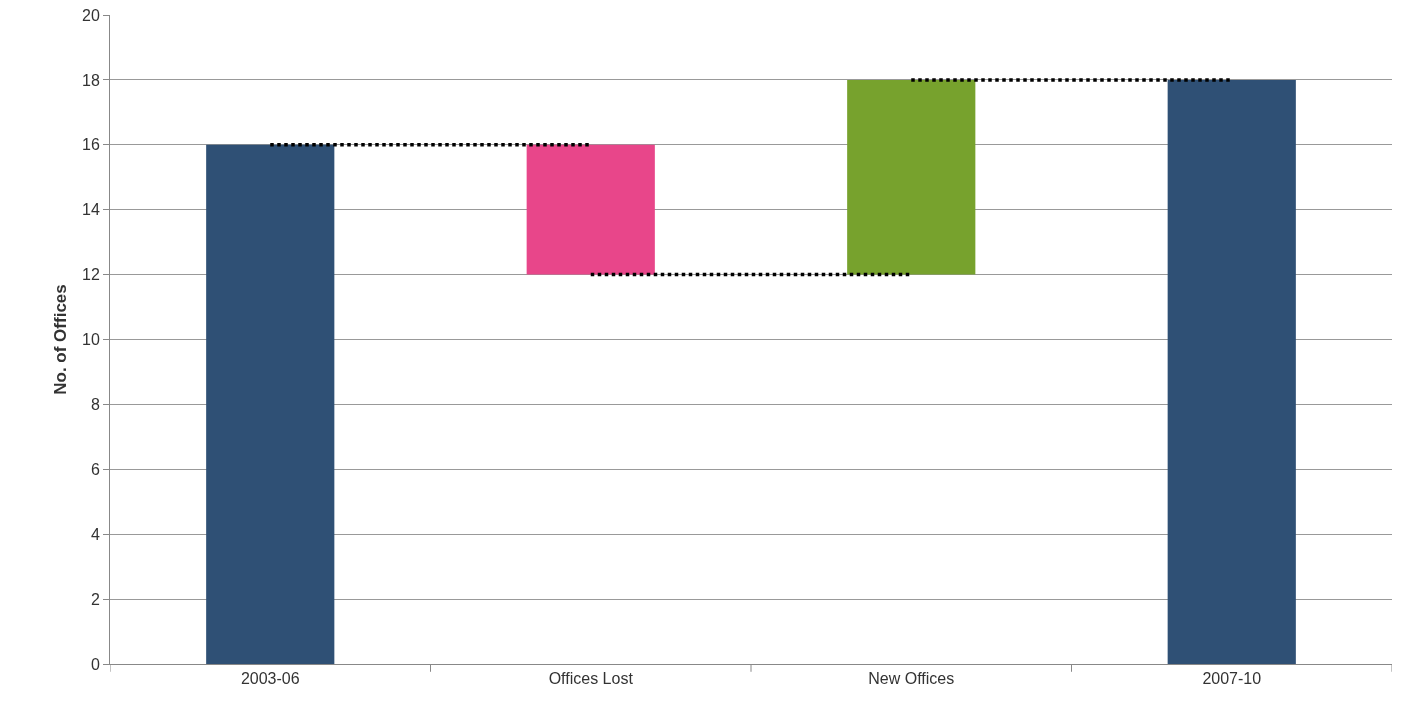 The width and height of the screenshot is (1412, 709). What do you see at coordinates (60, 339) in the screenshot?
I see `y-axis-title: No. of Offices` at bounding box center [60, 339].